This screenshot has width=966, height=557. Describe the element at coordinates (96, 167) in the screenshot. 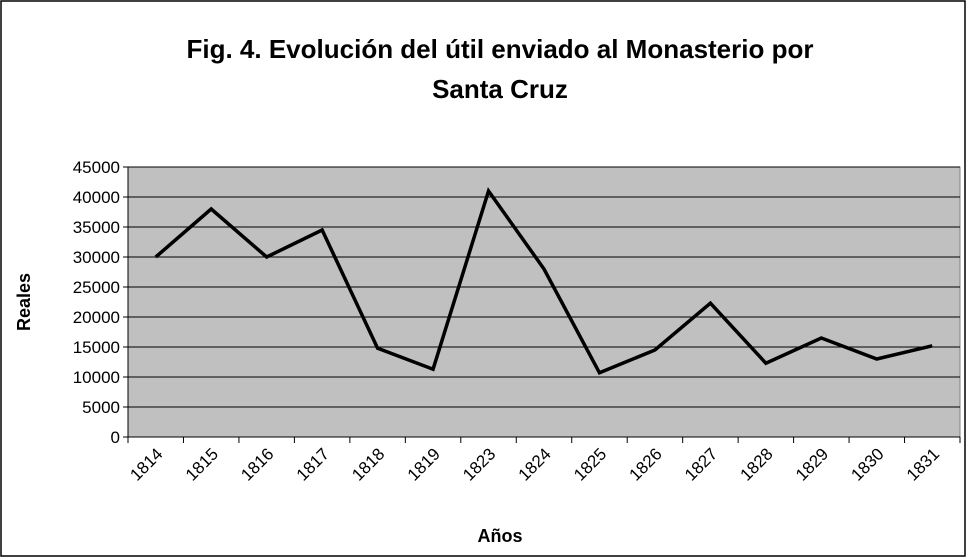

I see `y-tick-label: 45000` at that location.